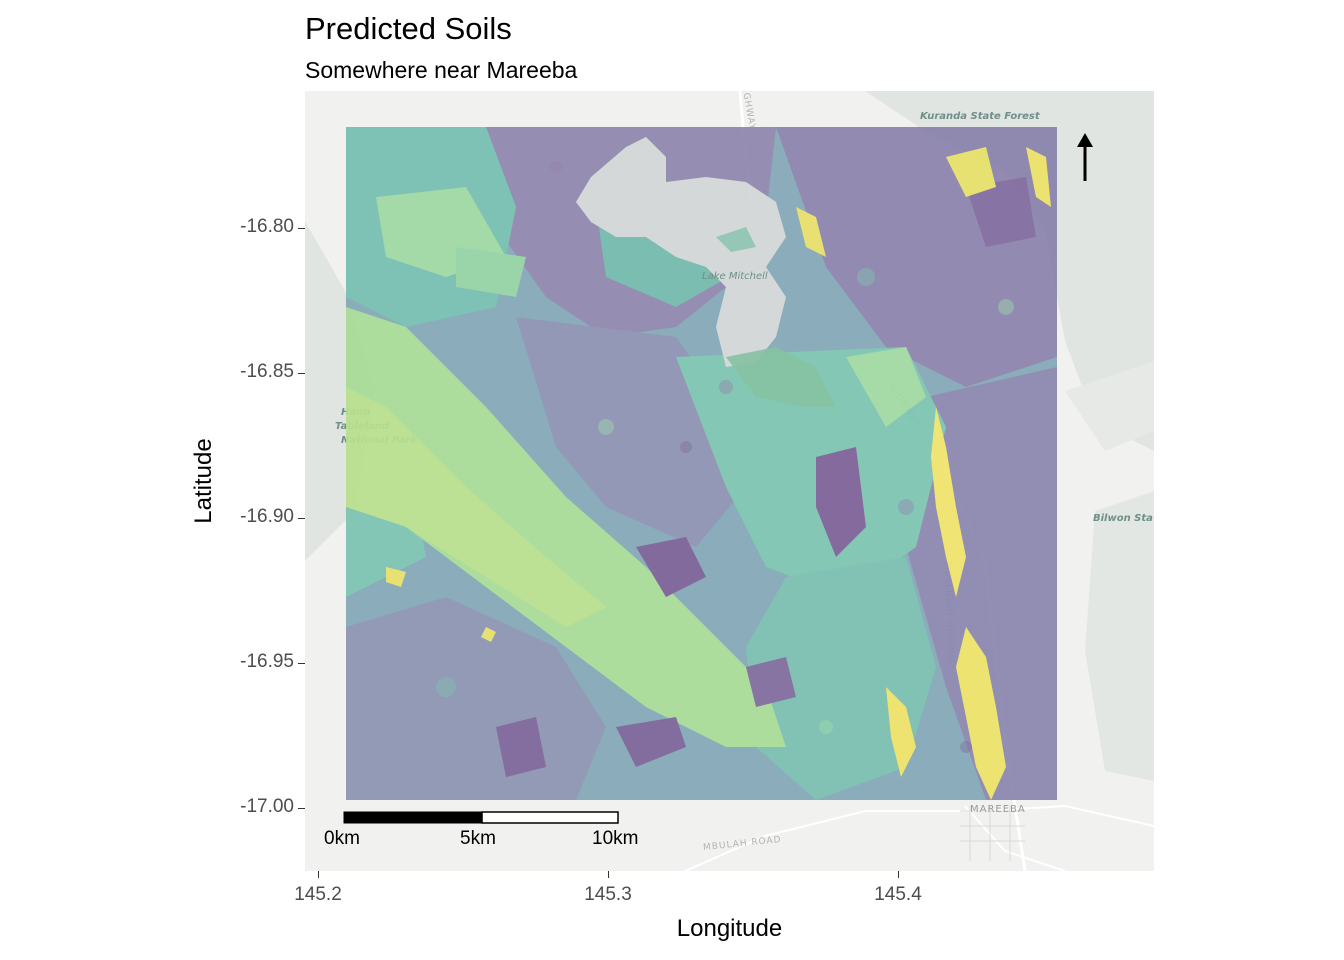 This screenshot has height=960, width=1344. I want to click on plot-subtitle: Somewhere near Mareeba, so click(441, 70).